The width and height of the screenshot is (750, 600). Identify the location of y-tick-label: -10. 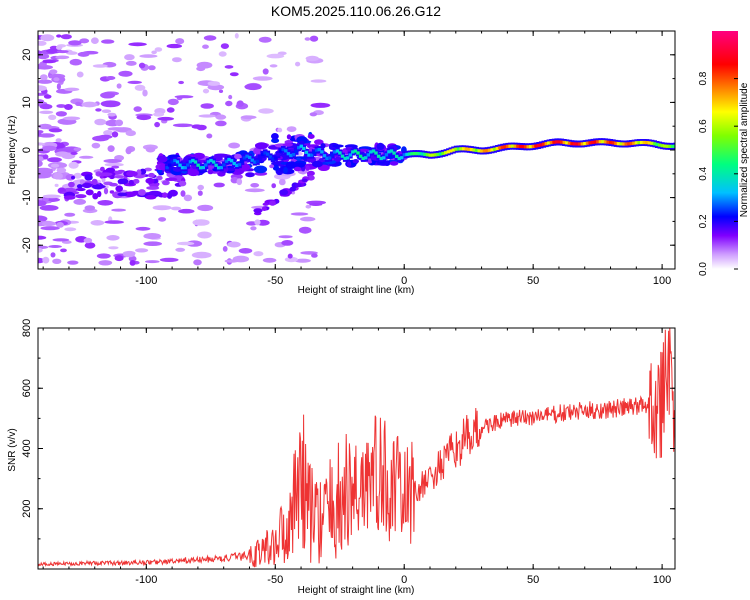
(27, 198).